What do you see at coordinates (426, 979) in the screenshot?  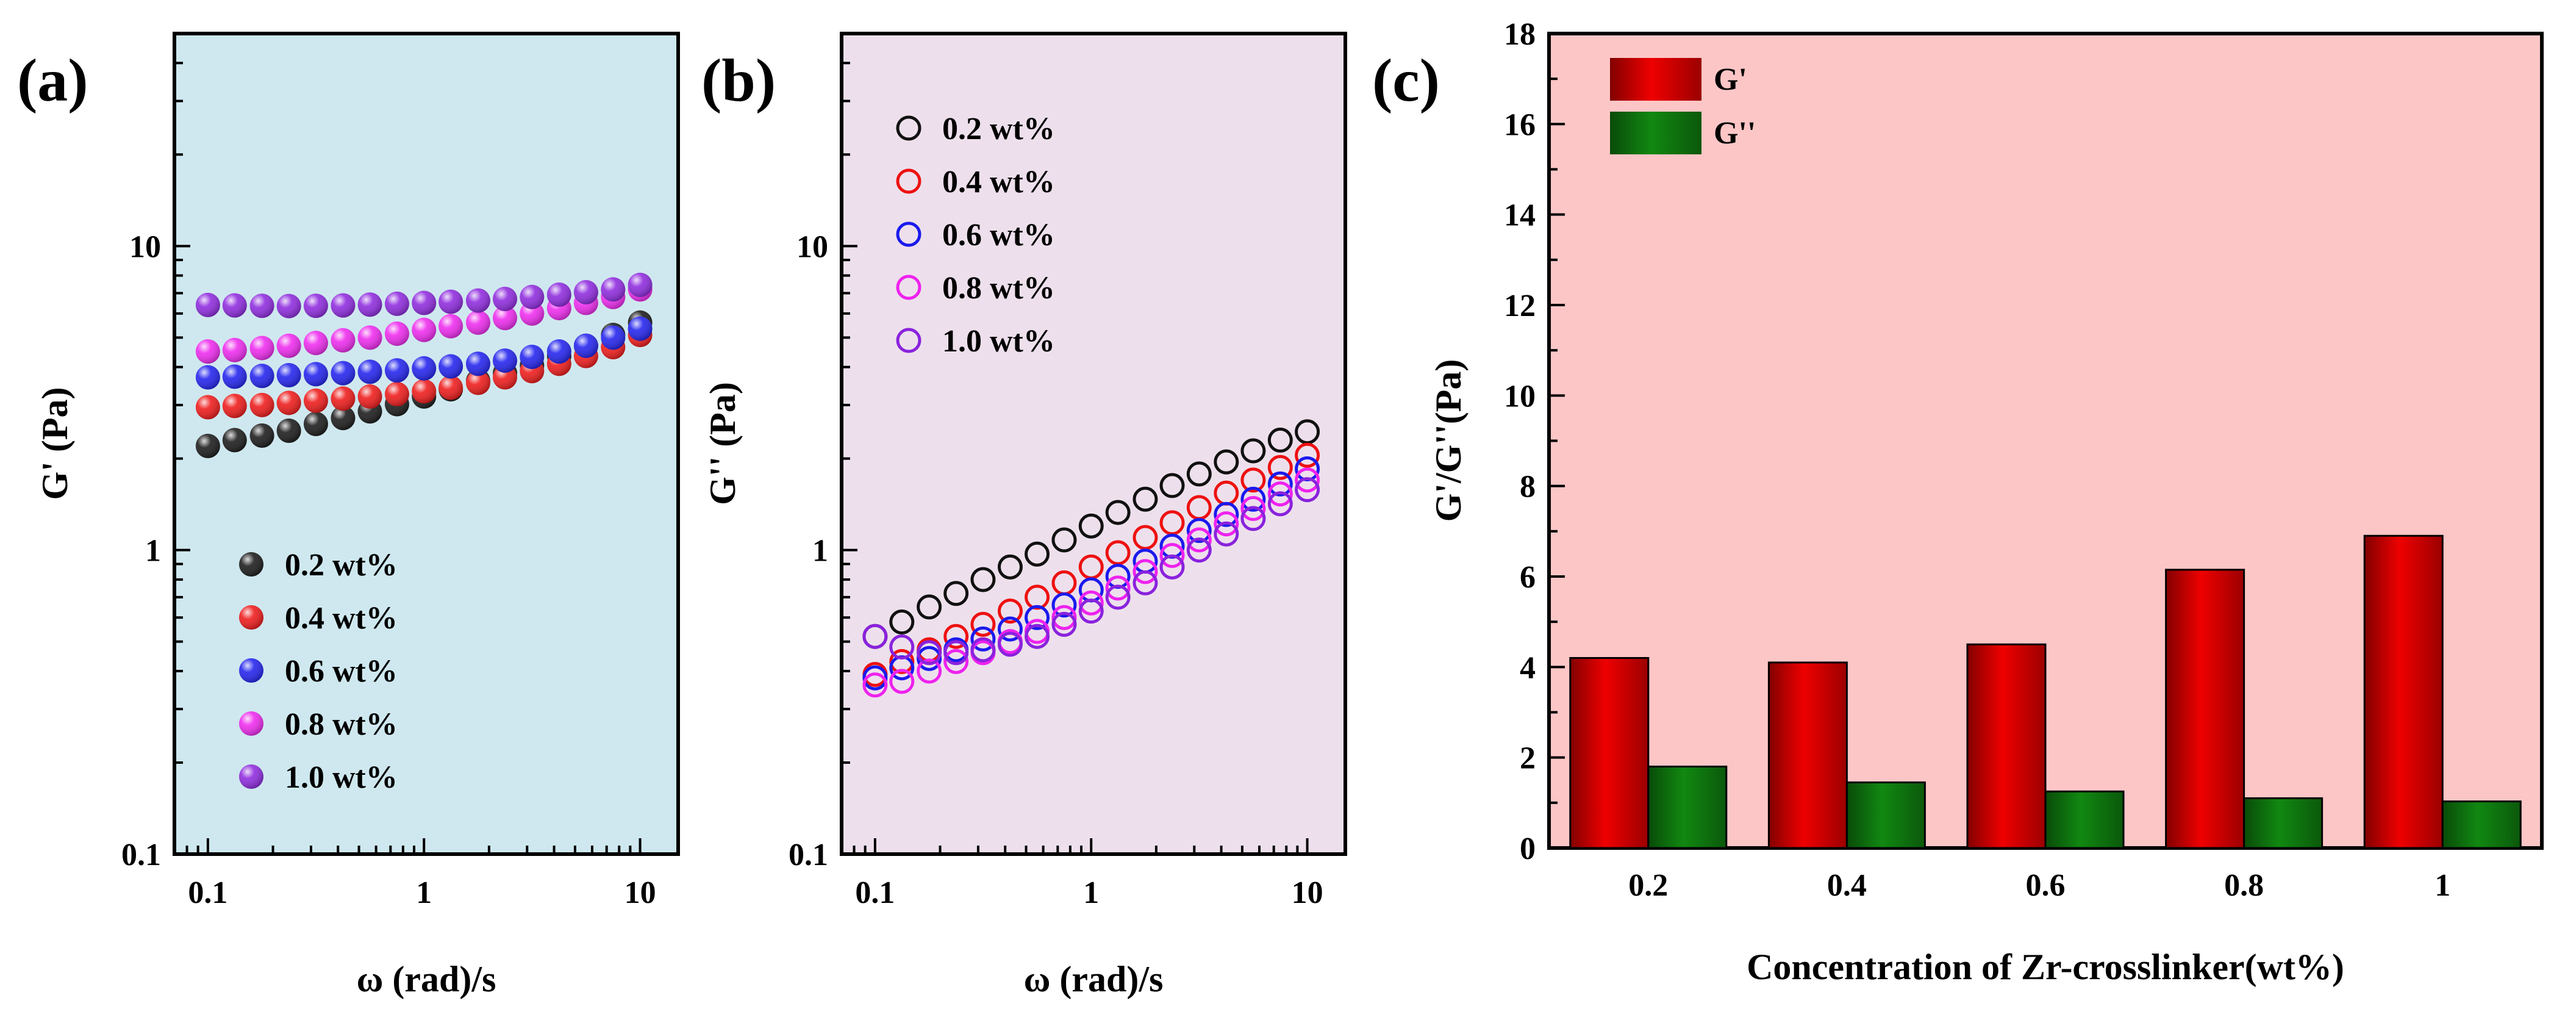 I see `x-axis-title-a: ω (rad)/s` at bounding box center [426, 979].